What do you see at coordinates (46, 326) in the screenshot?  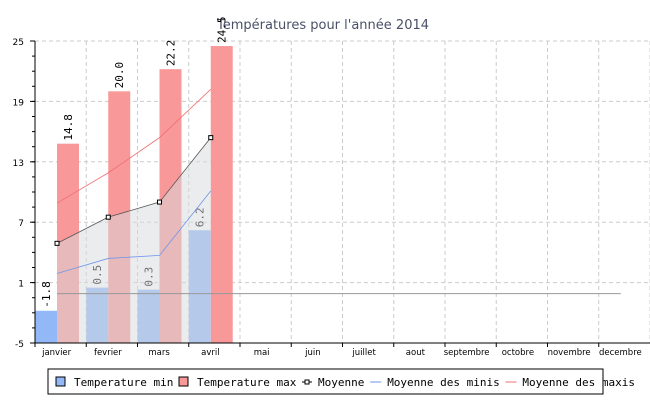 I see `bar-min` at bounding box center [46, 326].